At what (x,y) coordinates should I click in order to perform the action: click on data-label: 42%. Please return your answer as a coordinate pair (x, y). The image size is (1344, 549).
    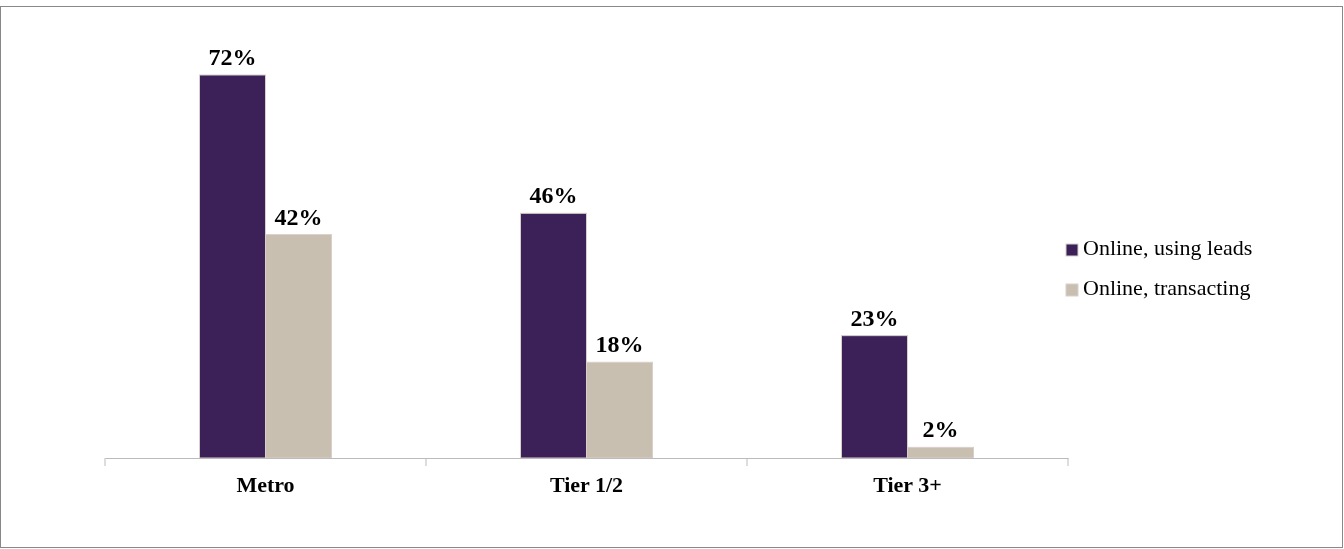
    Looking at the image, I should click on (298, 216).